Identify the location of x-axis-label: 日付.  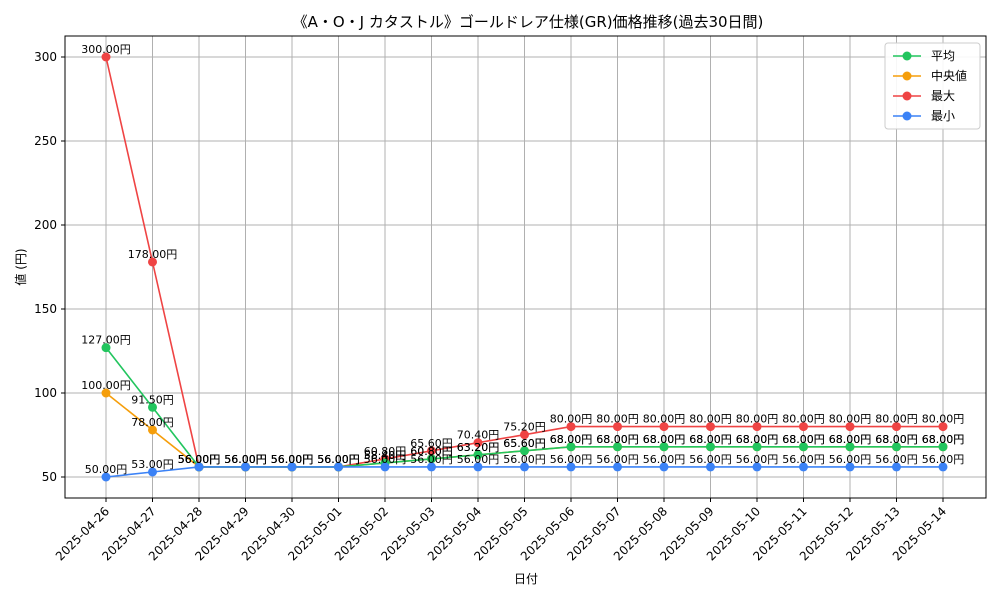
(526, 579).